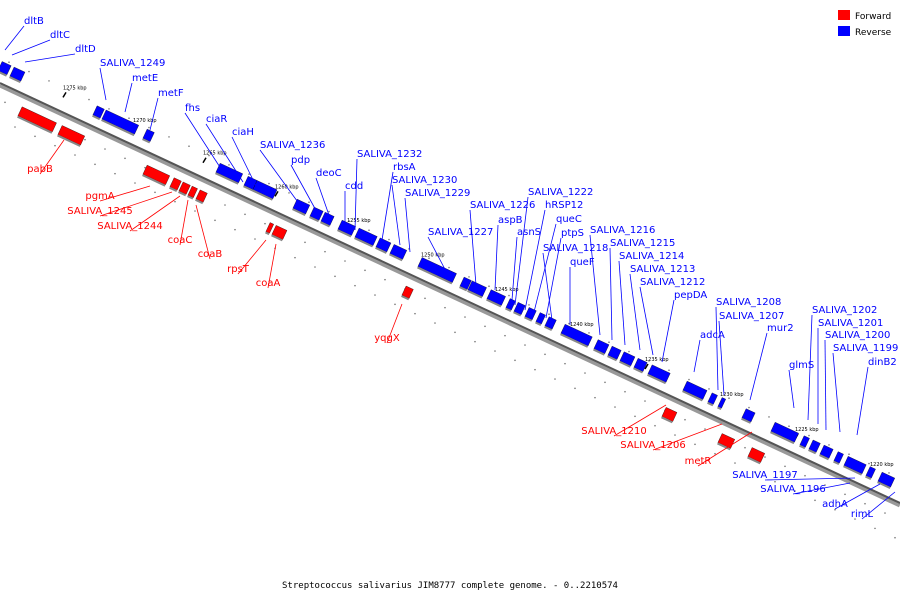 The height and width of the screenshot is (600, 900). I want to click on legend-reverse-swatch, so click(844, 31).